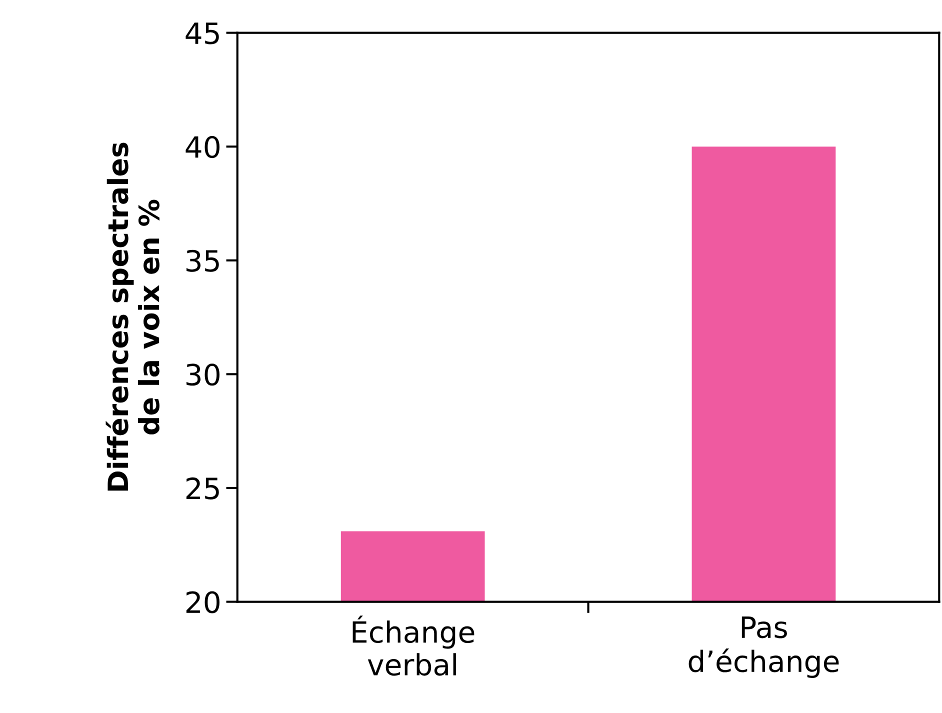 This screenshot has height=713, width=942. I want to click on x-tick-label: Échange verbal, so click(413, 646).